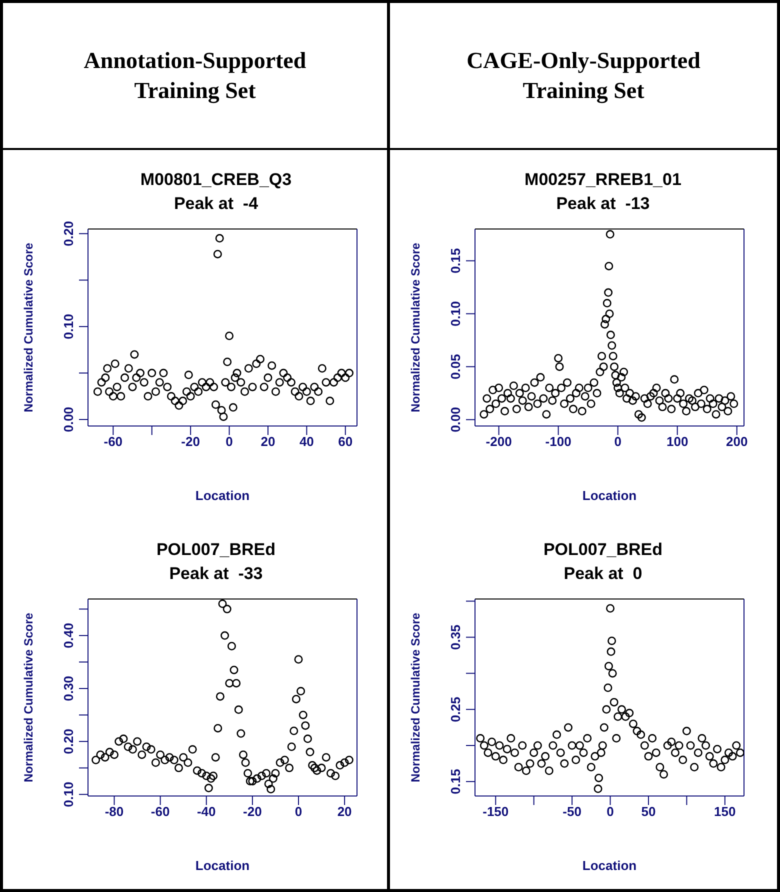 The image size is (780, 892). I want to click on x-tick-label: 150, so click(725, 812).